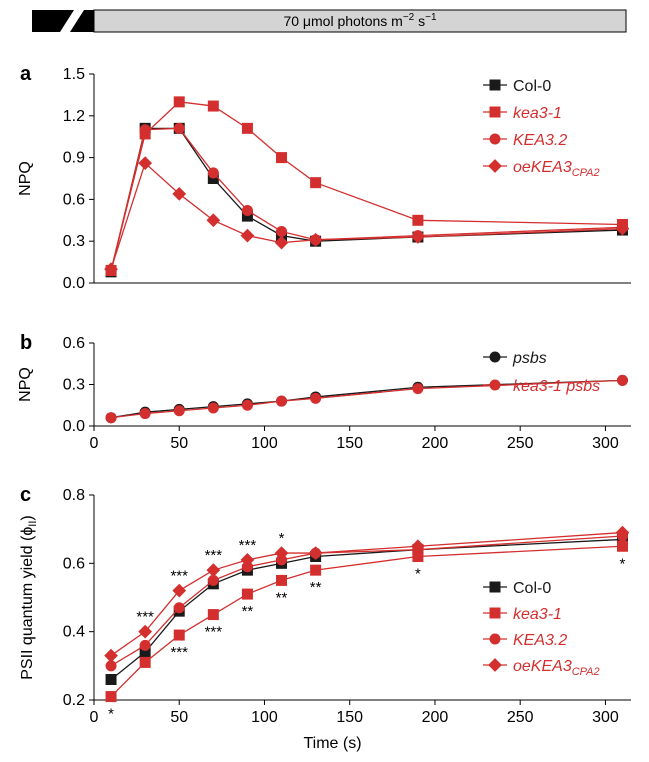 This screenshot has width=649, height=762. What do you see at coordinates (74, 700) in the screenshot?
I see `y-tick-label: 0.2` at bounding box center [74, 700].